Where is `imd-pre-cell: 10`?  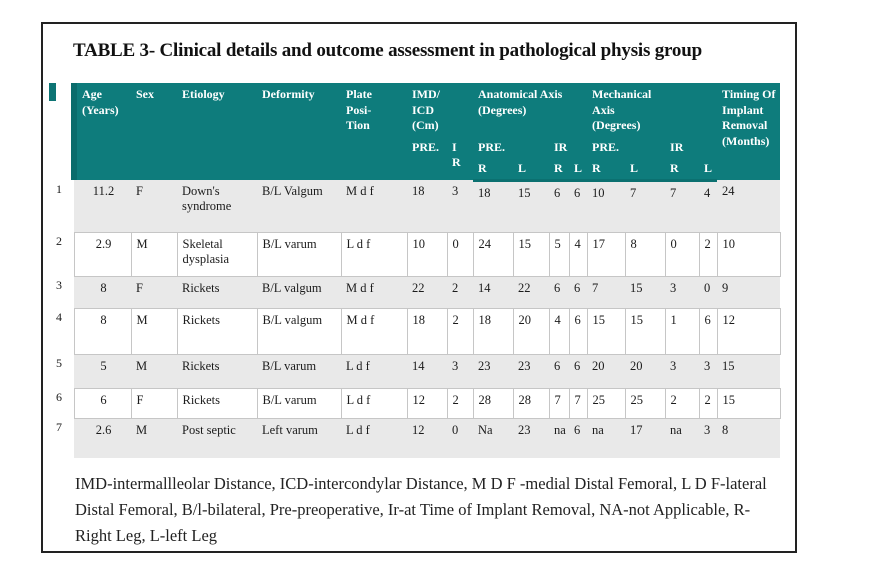 imd-pre-cell: 10 is located at coordinates (427, 254).